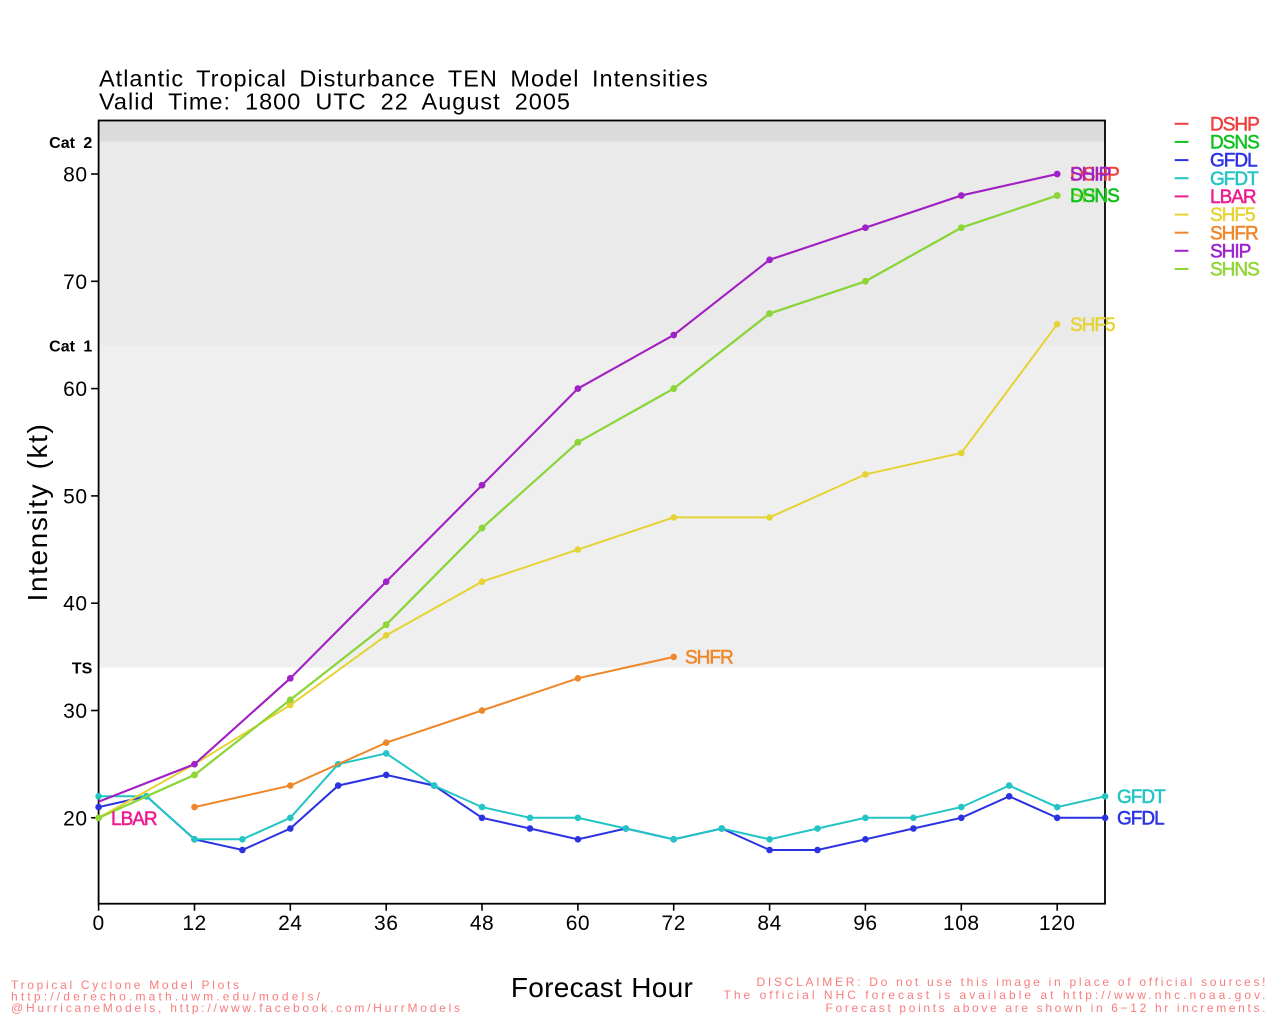 This screenshot has height=1024, width=1280. Describe the element at coordinates (75, 282) in the screenshot. I see `svg-text: 70` at that location.